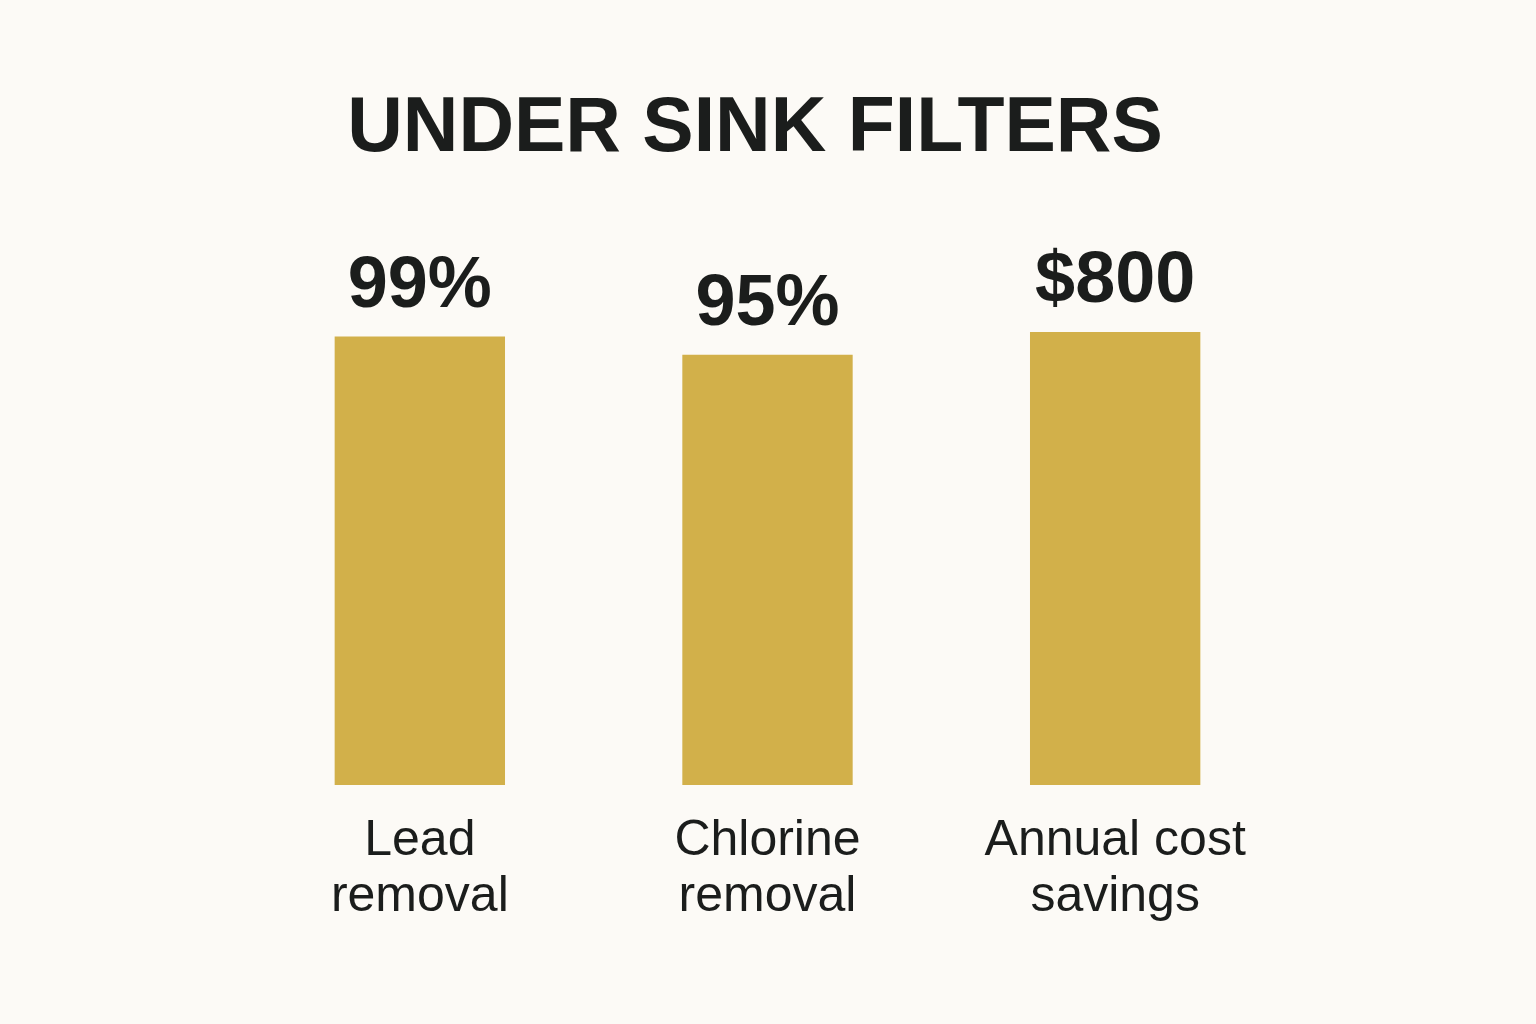 Image resolution: width=1536 pixels, height=1024 pixels. Describe the element at coordinates (767, 865) in the screenshot. I see `x-tick-label: Chlorine removal` at that location.